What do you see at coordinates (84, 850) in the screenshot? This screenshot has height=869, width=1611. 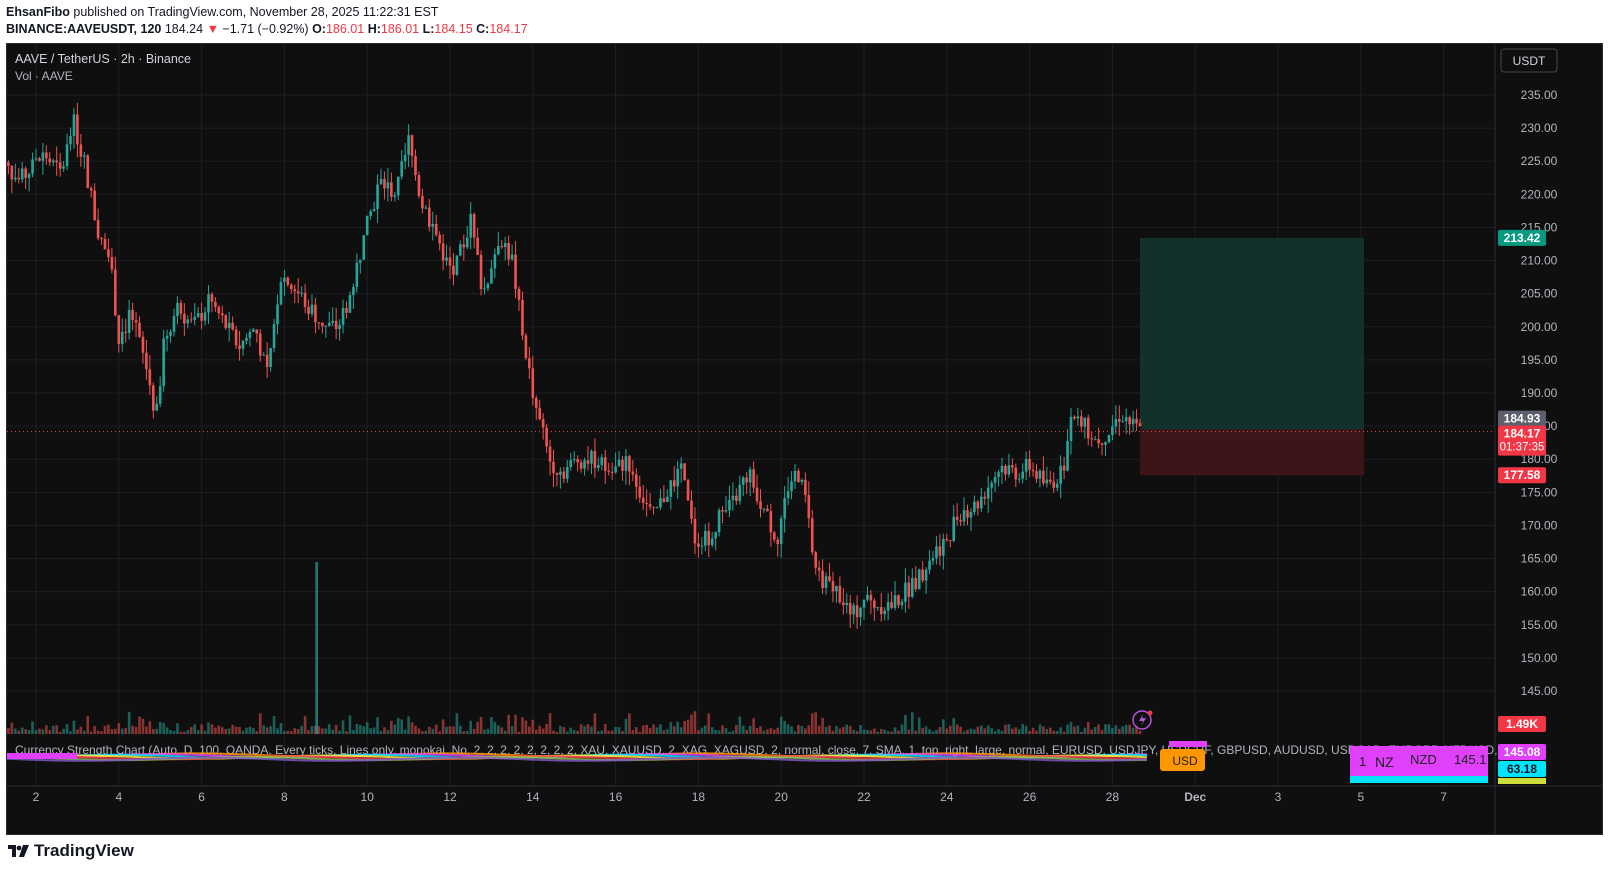 I see `brand-name: TradingView` at bounding box center [84, 850].